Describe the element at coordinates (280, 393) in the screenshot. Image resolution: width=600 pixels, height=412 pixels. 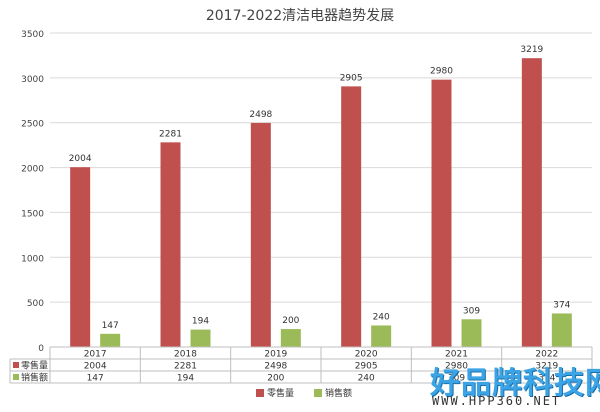
I see `legend-label: 零售量` at that location.